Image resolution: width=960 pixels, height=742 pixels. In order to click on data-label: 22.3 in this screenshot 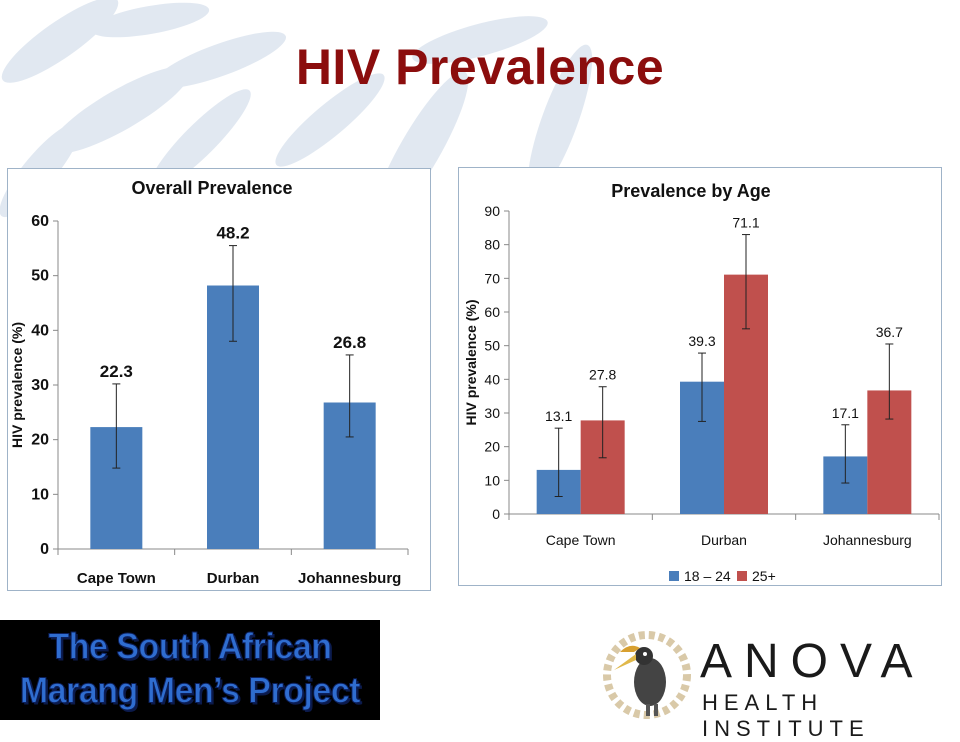, I will do `click(116, 371)`.